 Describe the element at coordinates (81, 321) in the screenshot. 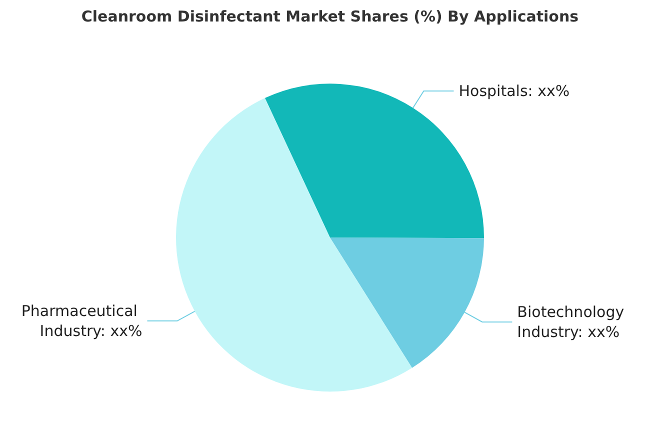

I see `slice-label: Pharmaceutical Industry: xx%` at that location.